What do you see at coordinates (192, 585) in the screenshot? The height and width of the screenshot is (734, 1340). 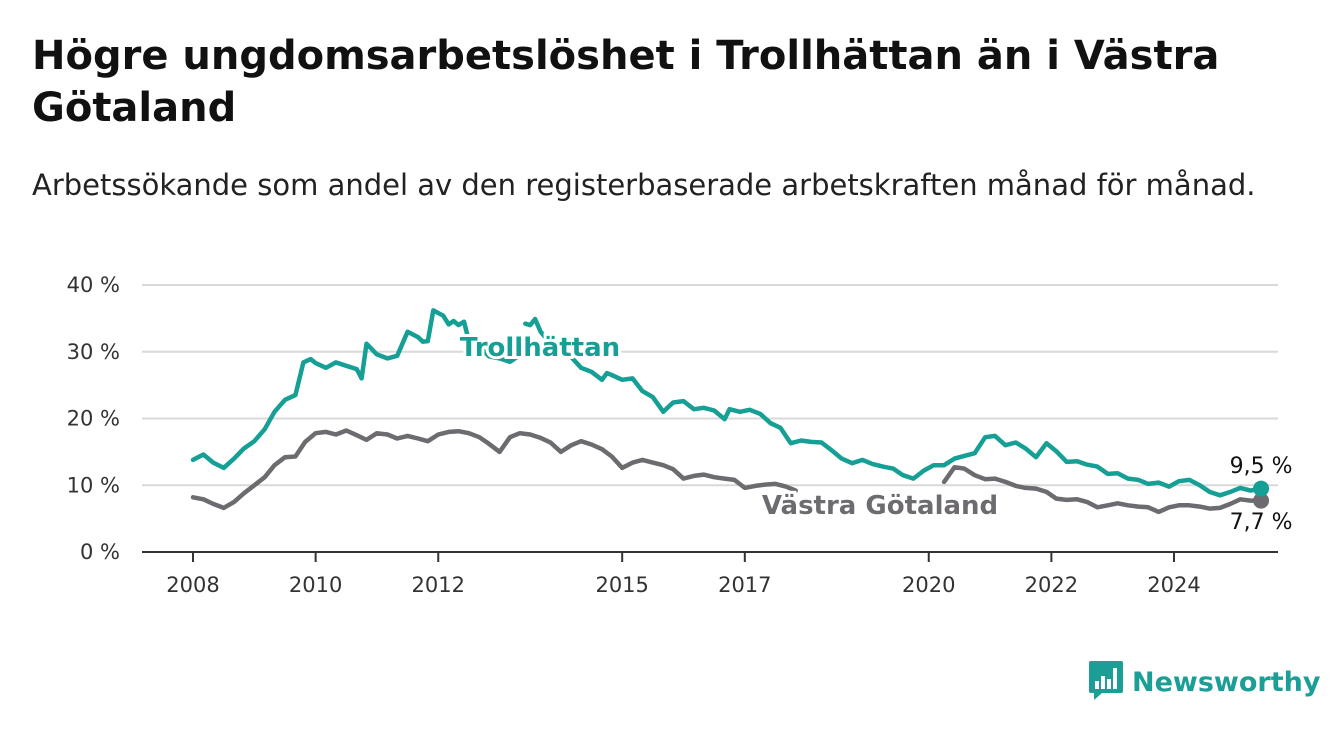 I see `x-tick-label: 2008` at bounding box center [192, 585].